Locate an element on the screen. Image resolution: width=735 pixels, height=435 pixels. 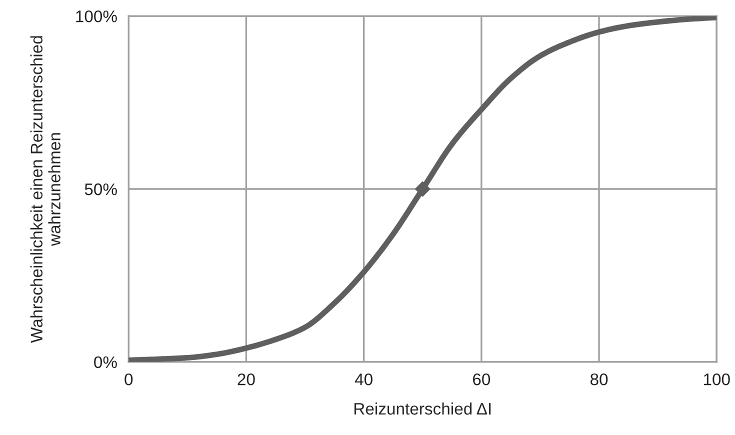
x-tick-label: 60 is located at coordinates (481, 379).